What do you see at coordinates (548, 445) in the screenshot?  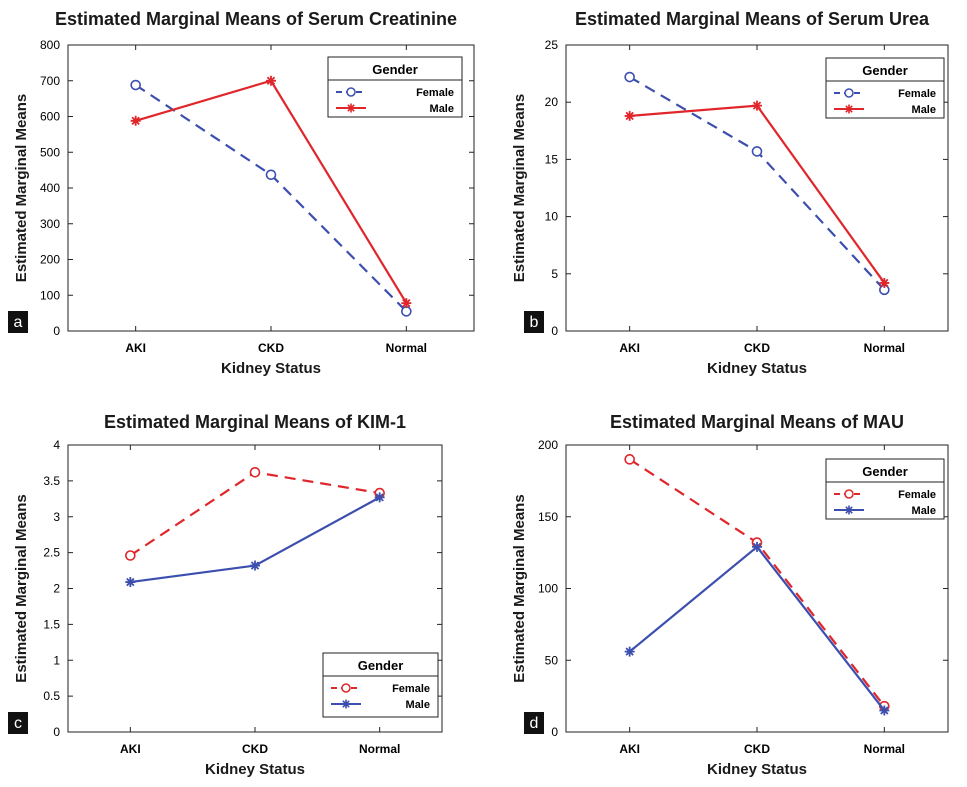 I see `y-tick-label: 200` at bounding box center [548, 445].